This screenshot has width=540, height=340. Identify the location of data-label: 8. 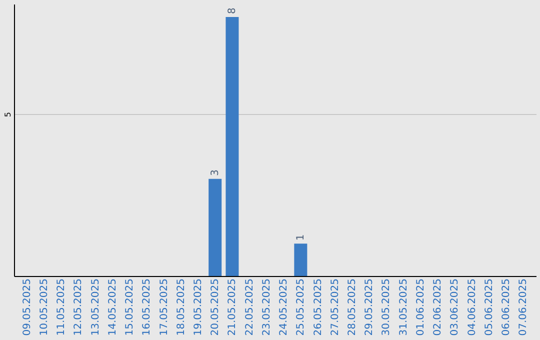
(232, 11).